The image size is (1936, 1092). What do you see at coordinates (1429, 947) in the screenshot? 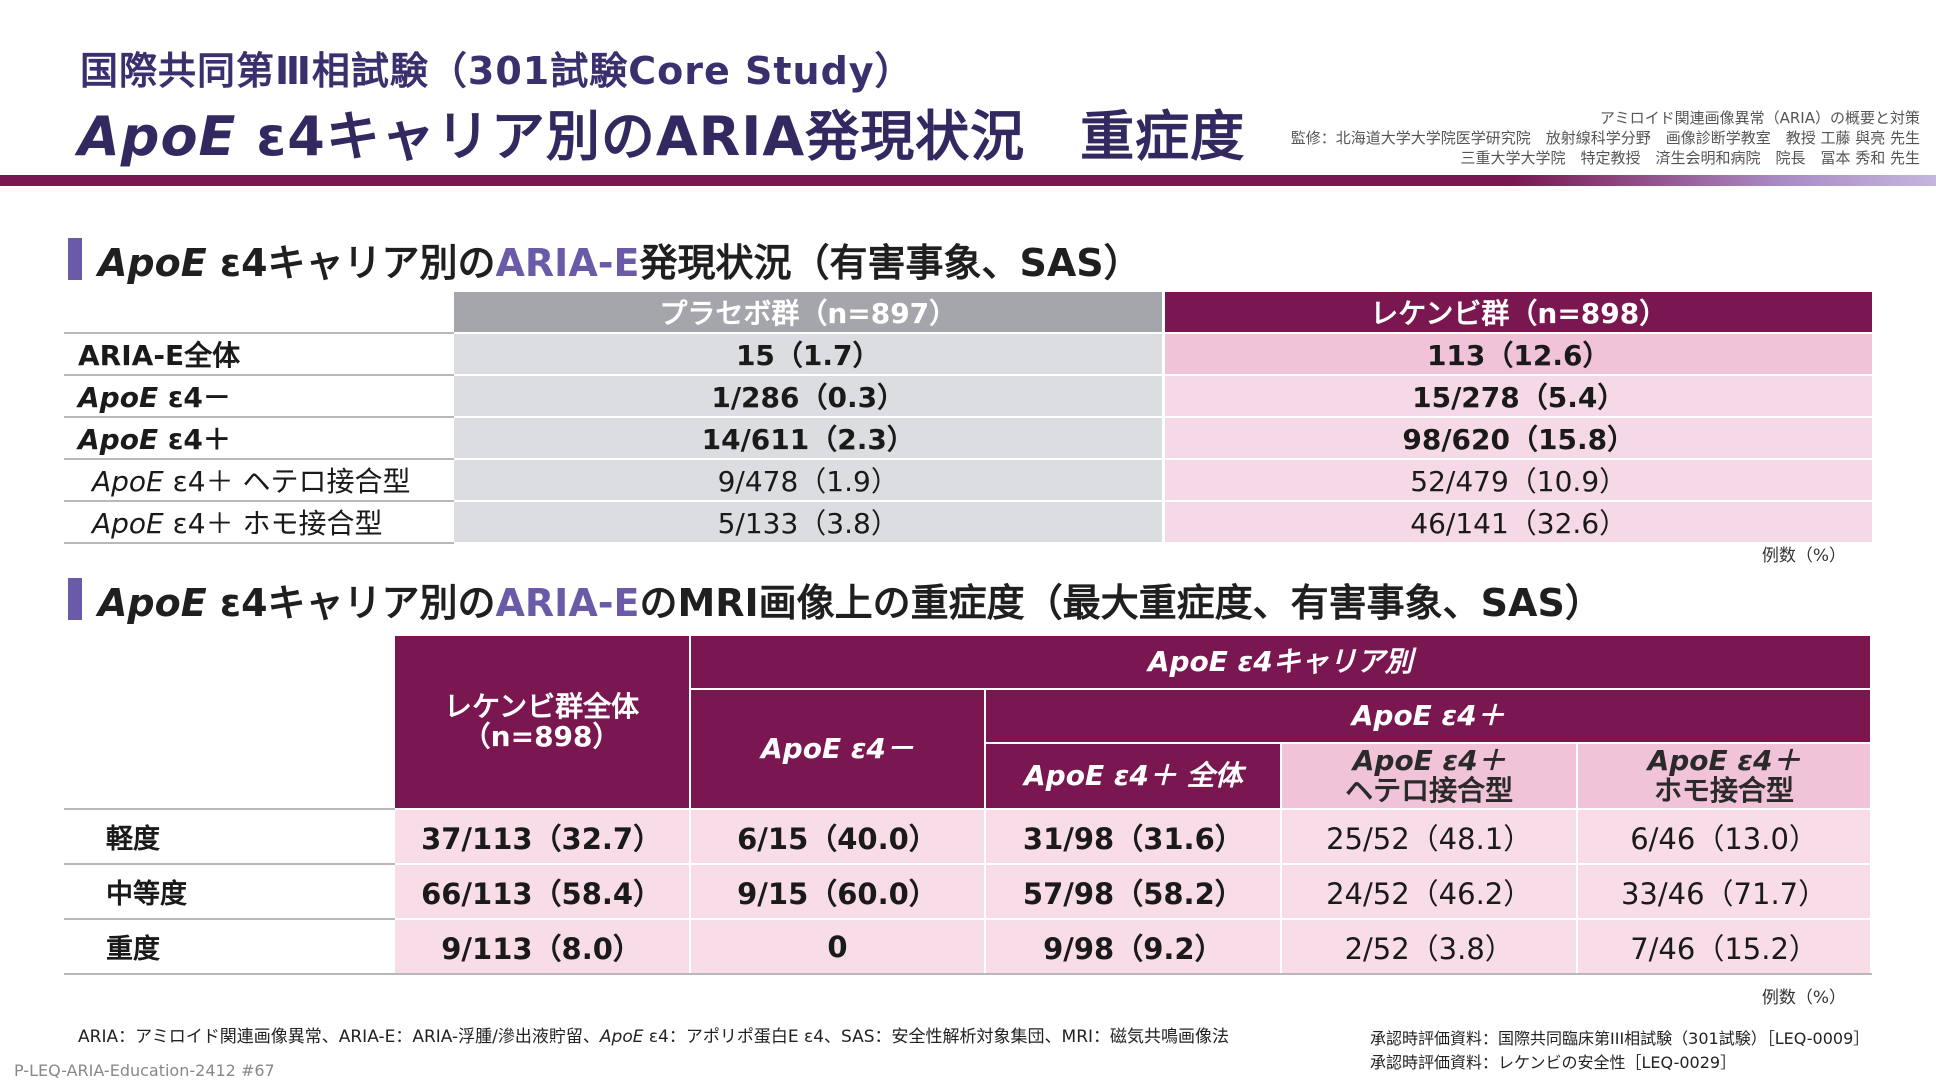
I see `hetero-cell: 2/52（3.8）` at bounding box center [1429, 947].